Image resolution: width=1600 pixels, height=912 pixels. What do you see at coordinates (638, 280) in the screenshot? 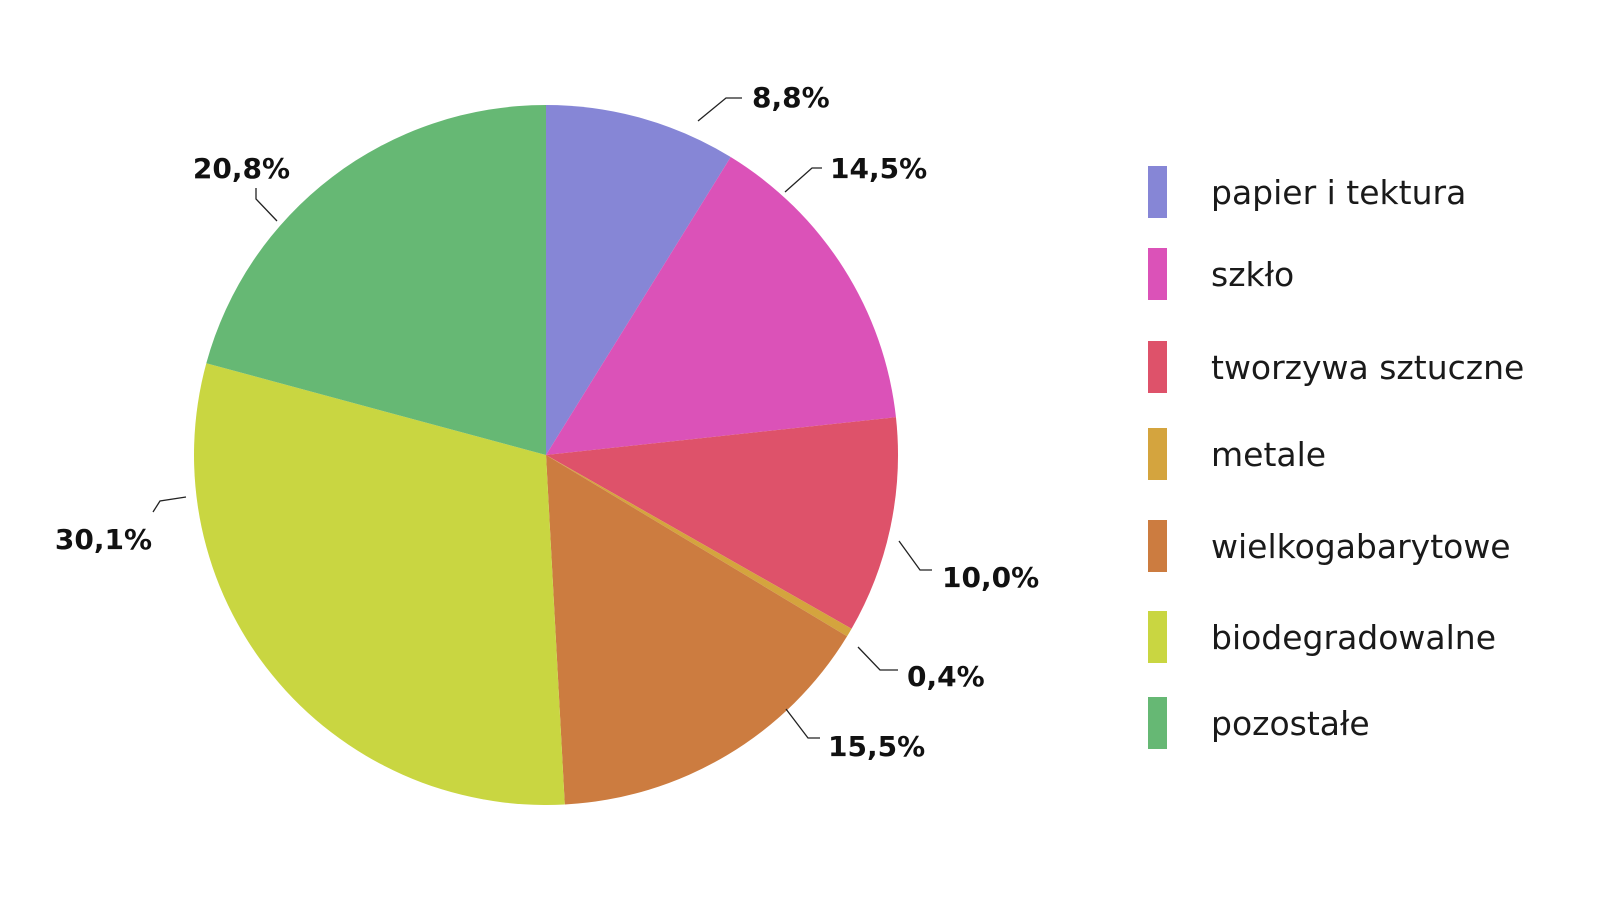
I see `pie-slice-papier` at bounding box center [638, 280].